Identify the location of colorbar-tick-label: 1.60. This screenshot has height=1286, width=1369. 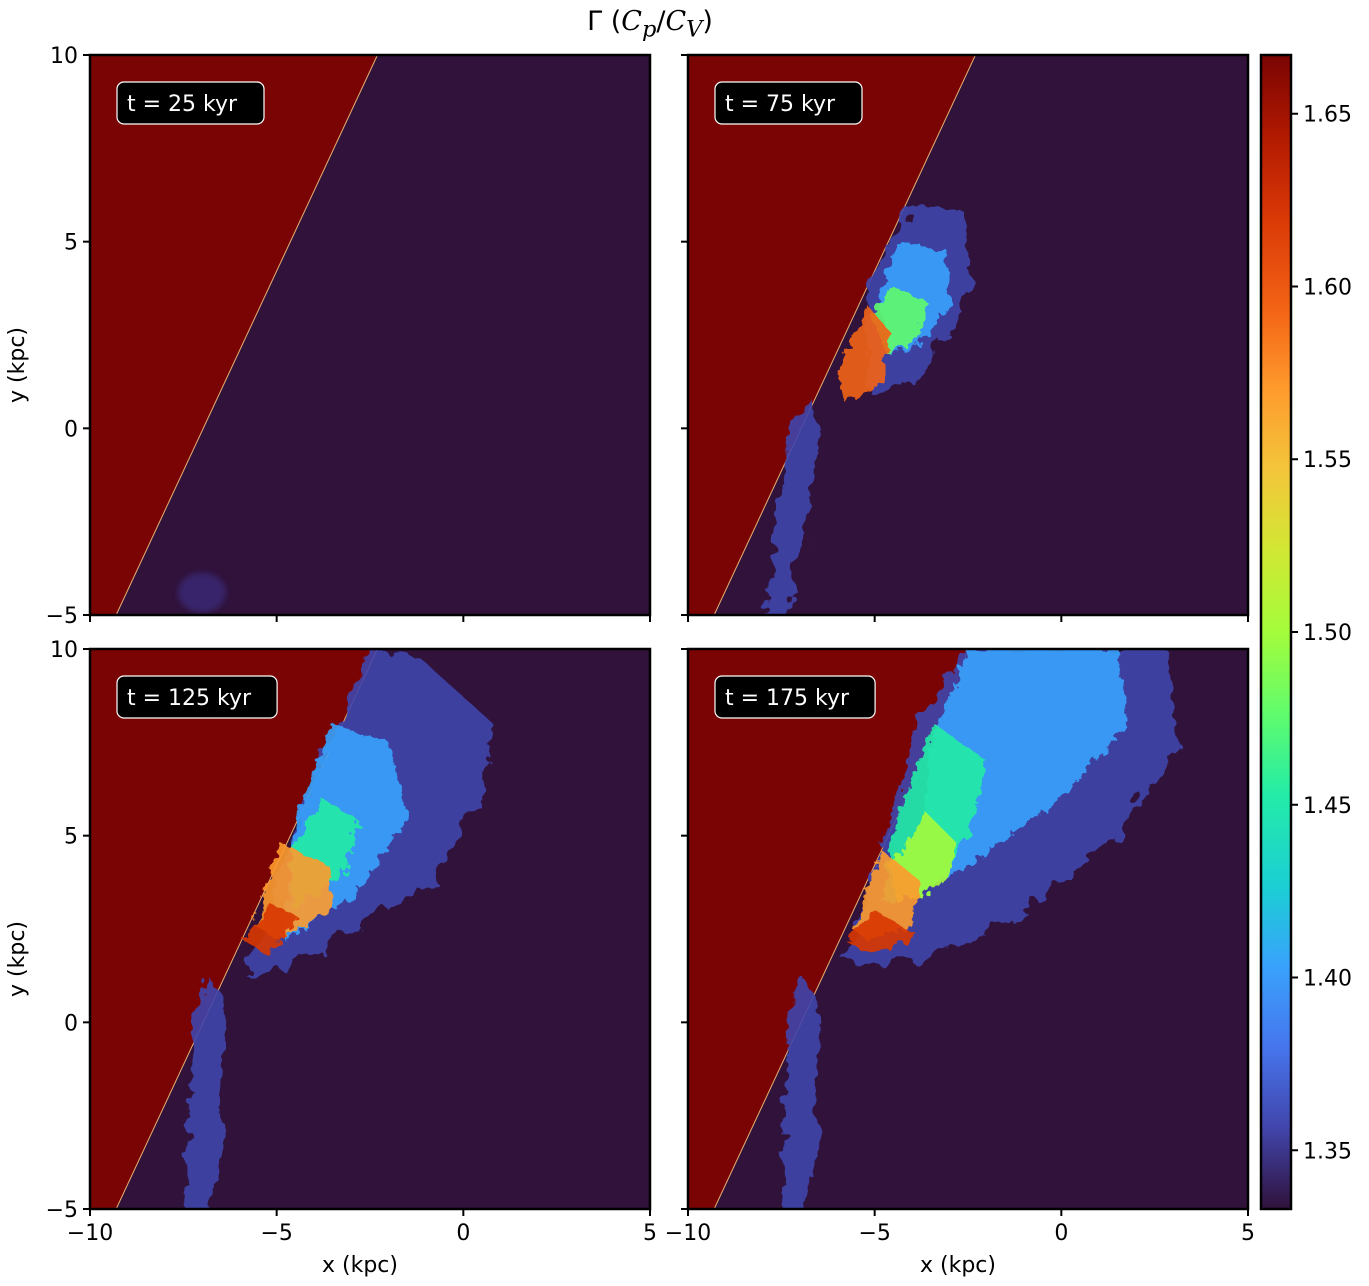
(1327, 287).